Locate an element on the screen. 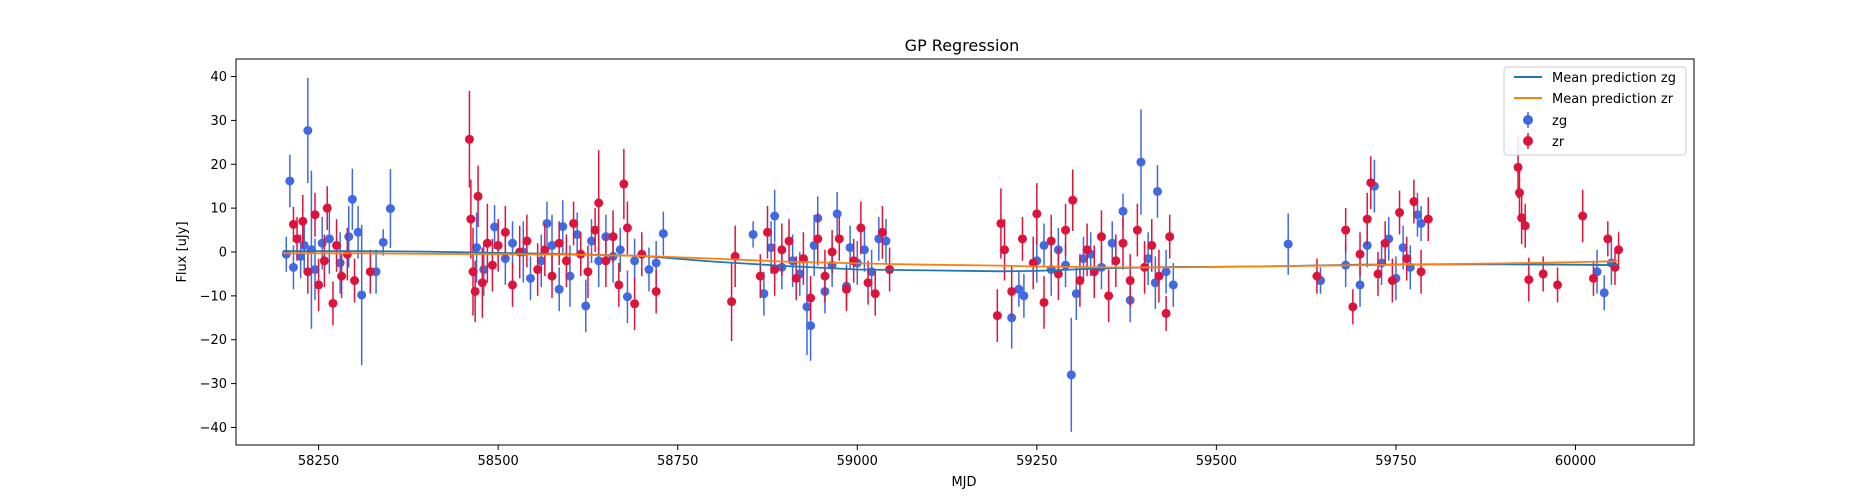  y-axis-label: Flux [uJy] is located at coordinates (182, 251).